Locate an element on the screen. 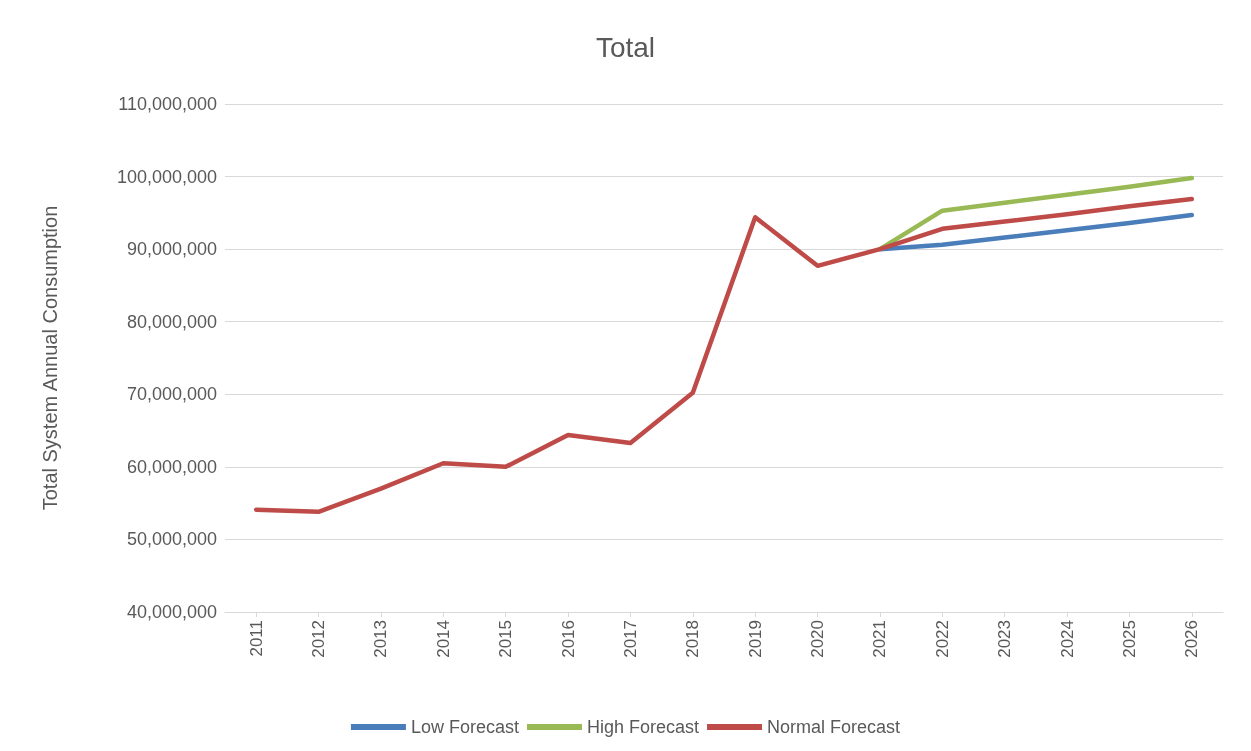 The width and height of the screenshot is (1251, 751). x-tick-label: 2024 is located at coordinates (1067, 639).